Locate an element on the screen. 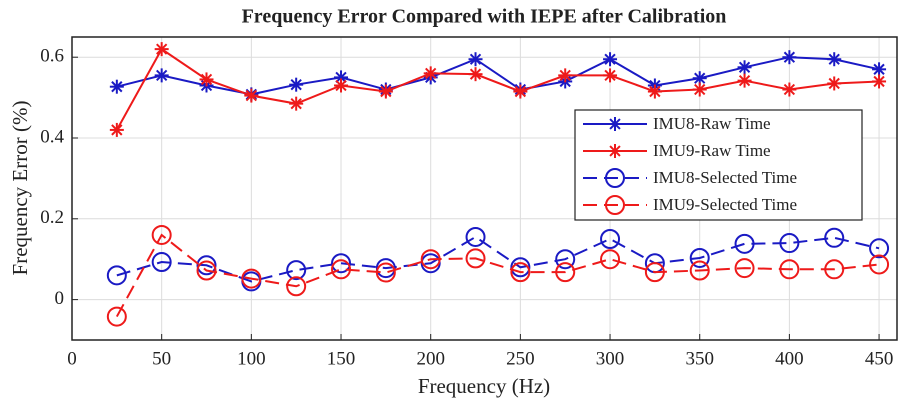  series-line is located at coordinates (498, 259).